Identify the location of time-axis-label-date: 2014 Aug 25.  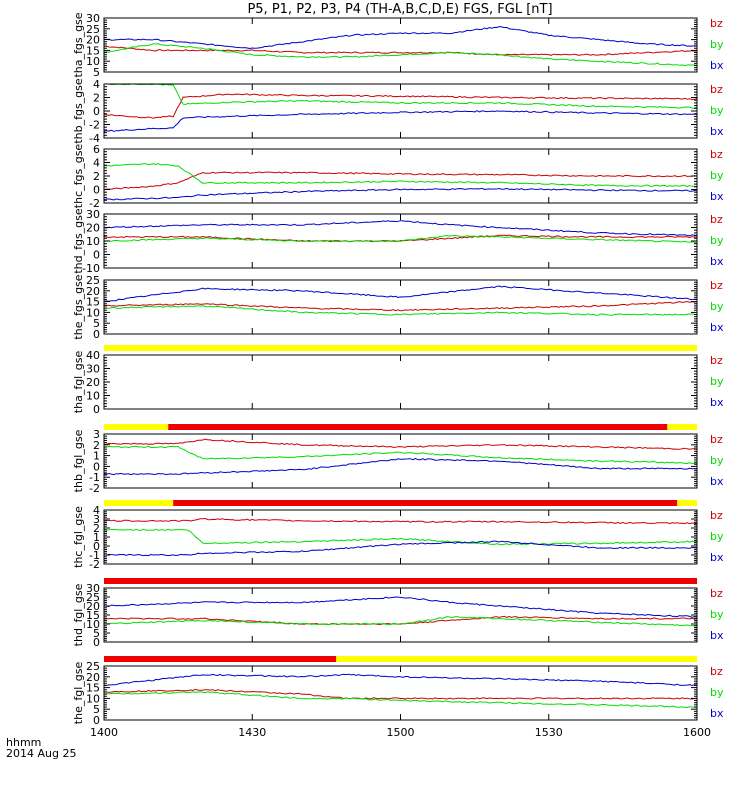
(41, 753).